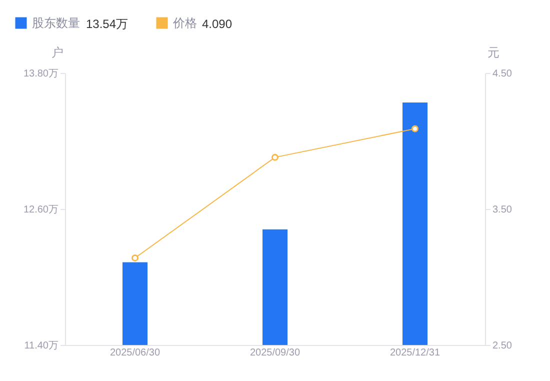 The width and height of the screenshot is (550, 381). What do you see at coordinates (41, 346) in the screenshot?
I see `y-tick-label: 11.40万` at bounding box center [41, 346].